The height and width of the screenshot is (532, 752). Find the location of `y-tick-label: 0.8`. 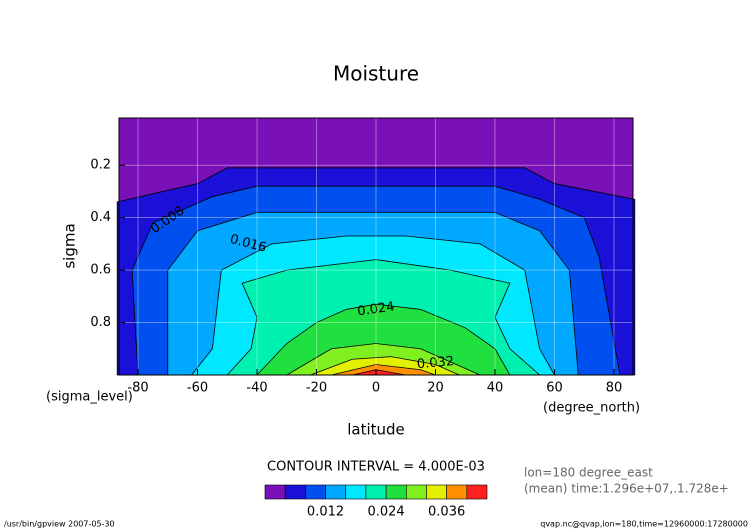

y-tick-label: 0.8 is located at coordinates (100, 322).